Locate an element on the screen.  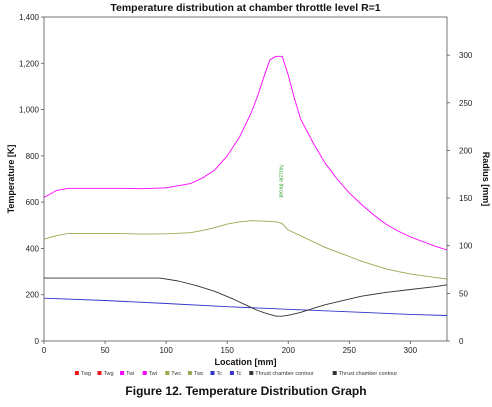
y2-tick-label: 0 is located at coordinates (461, 341).